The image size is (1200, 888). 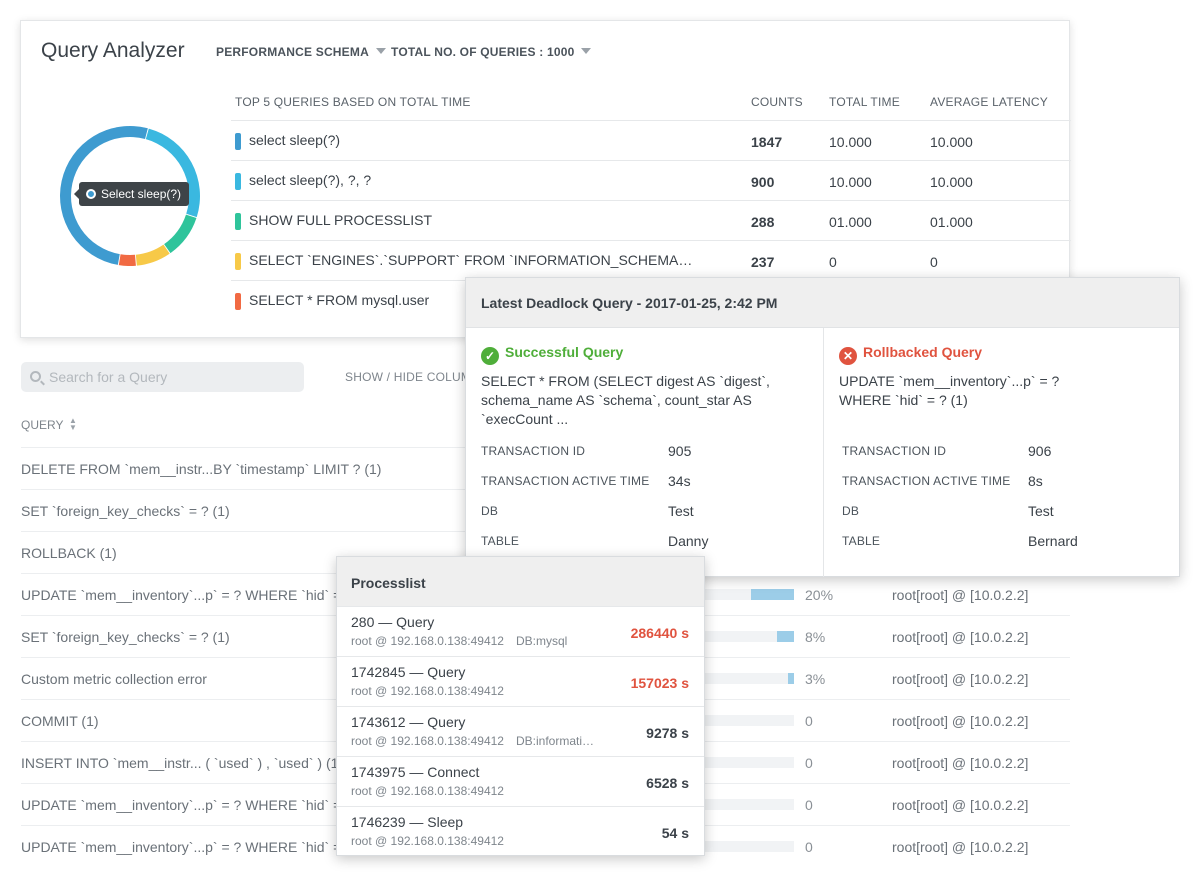 What do you see at coordinates (819, 595) in the screenshot?
I see `latency-share-percent: 20%` at bounding box center [819, 595].